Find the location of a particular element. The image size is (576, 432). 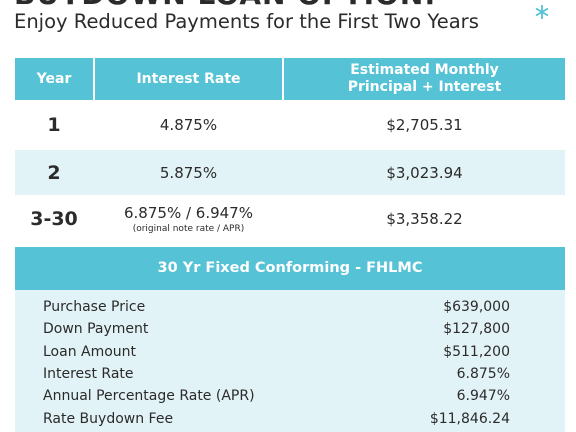

summary-label: Down Payment is located at coordinates (96, 329).